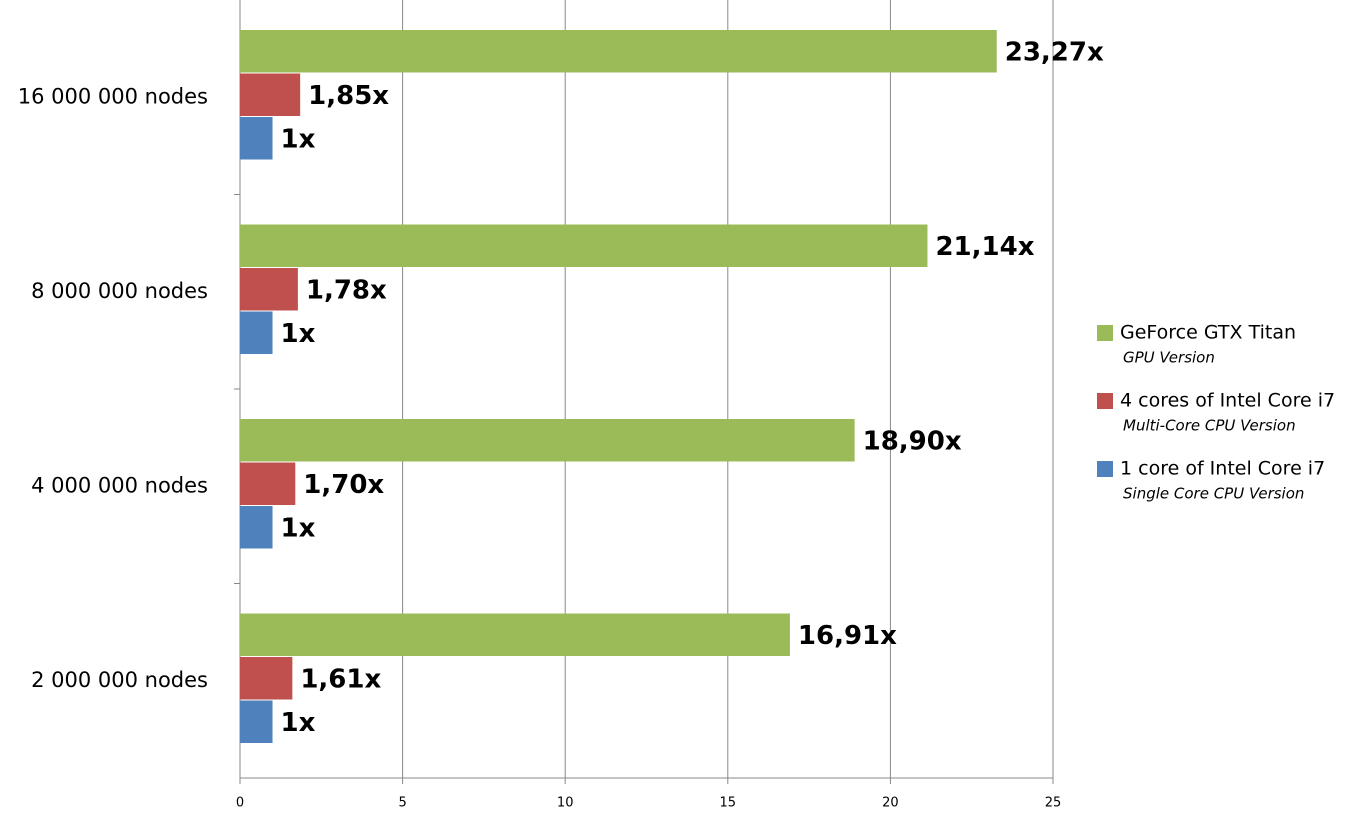 The image size is (1356, 821). What do you see at coordinates (113, 96) in the screenshot?
I see `y-tick-label: 16 000 000 nodes` at bounding box center [113, 96].